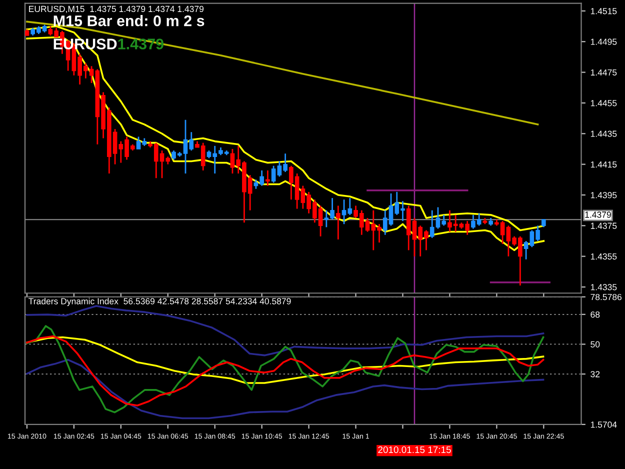 The image size is (625, 469). I want to click on annotation: M15 Bar end: 0 m 2 s, so click(129, 20).